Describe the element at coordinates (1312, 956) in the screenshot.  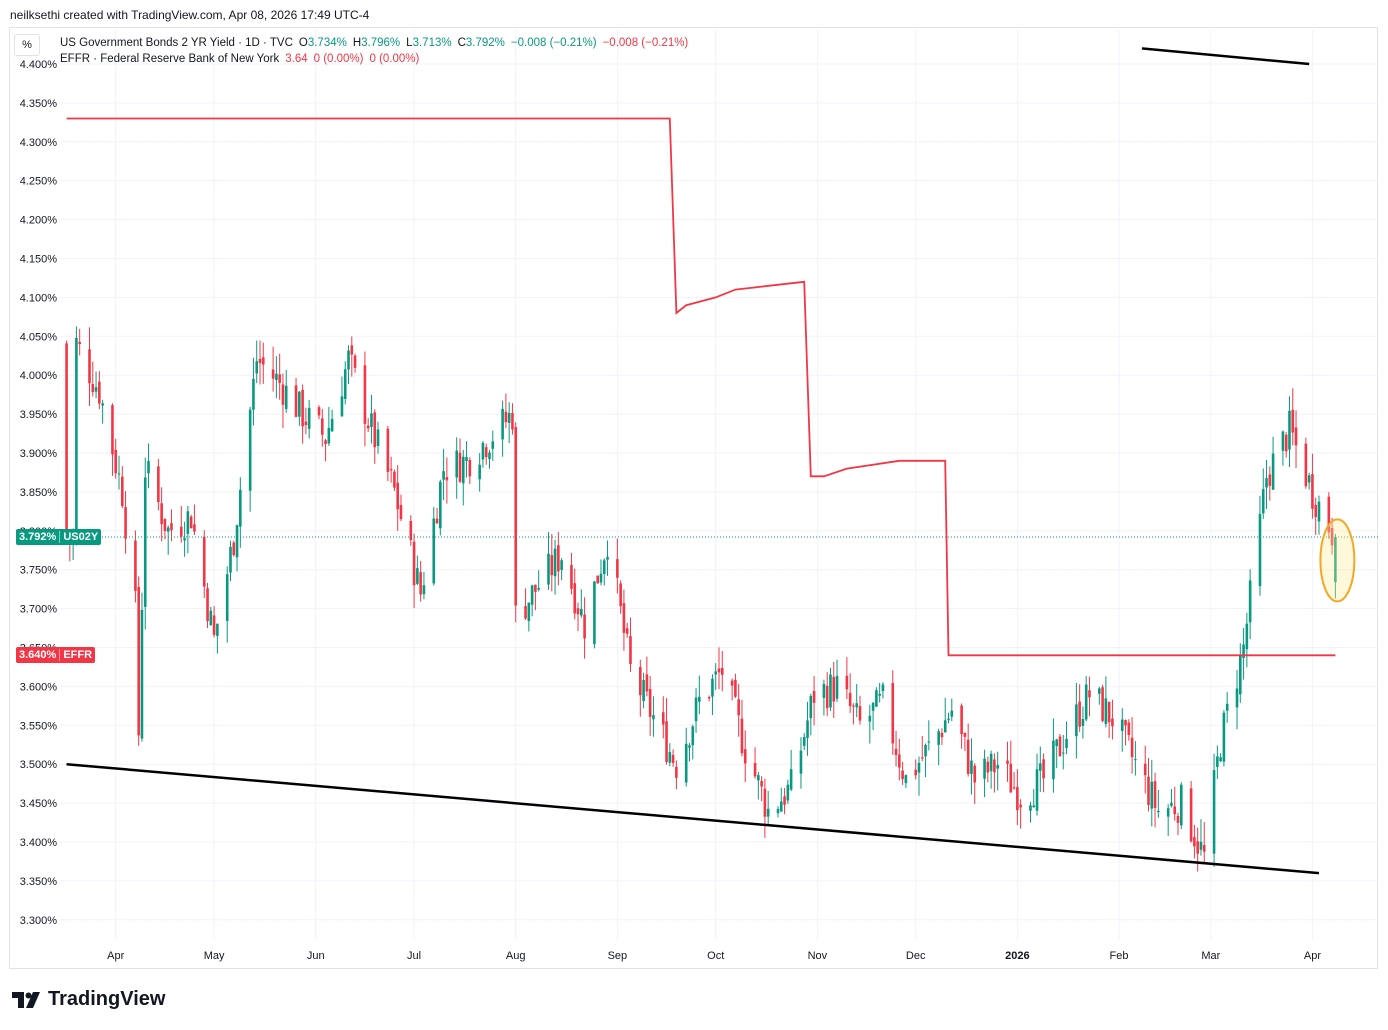
I see `x-tick-label: Apr` at that location.